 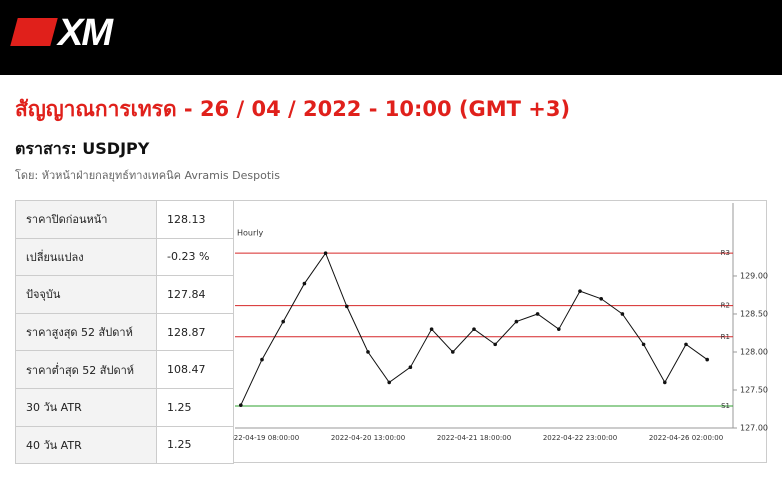 I want to click on table-row: ราคาต่ำสุด 52 สัปดาห์ 108.47, so click(x=124, y=369).